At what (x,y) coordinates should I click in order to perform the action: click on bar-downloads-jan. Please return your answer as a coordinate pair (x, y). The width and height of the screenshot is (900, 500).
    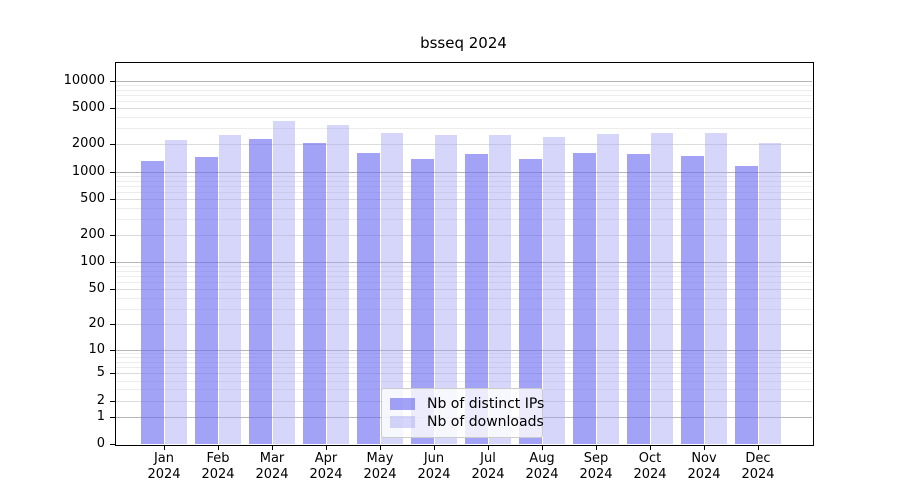
    Looking at the image, I should click on (175, 291).